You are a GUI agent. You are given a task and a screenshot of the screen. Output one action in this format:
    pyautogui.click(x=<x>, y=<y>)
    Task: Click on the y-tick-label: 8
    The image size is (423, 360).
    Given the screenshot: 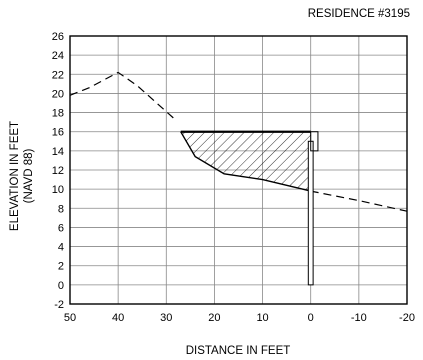 What is the action you would take?
    pyautogui.click(x=61, y=209)
    